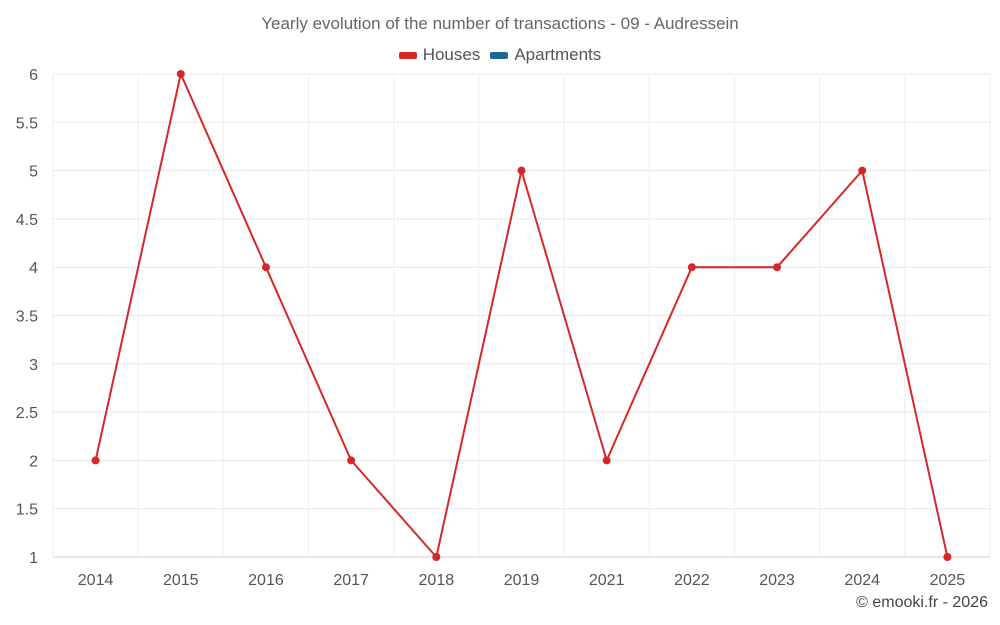 The height and width of the screenshot is (625, 1000). I want to click on x-tick-label: 2021, so click(607, 580).